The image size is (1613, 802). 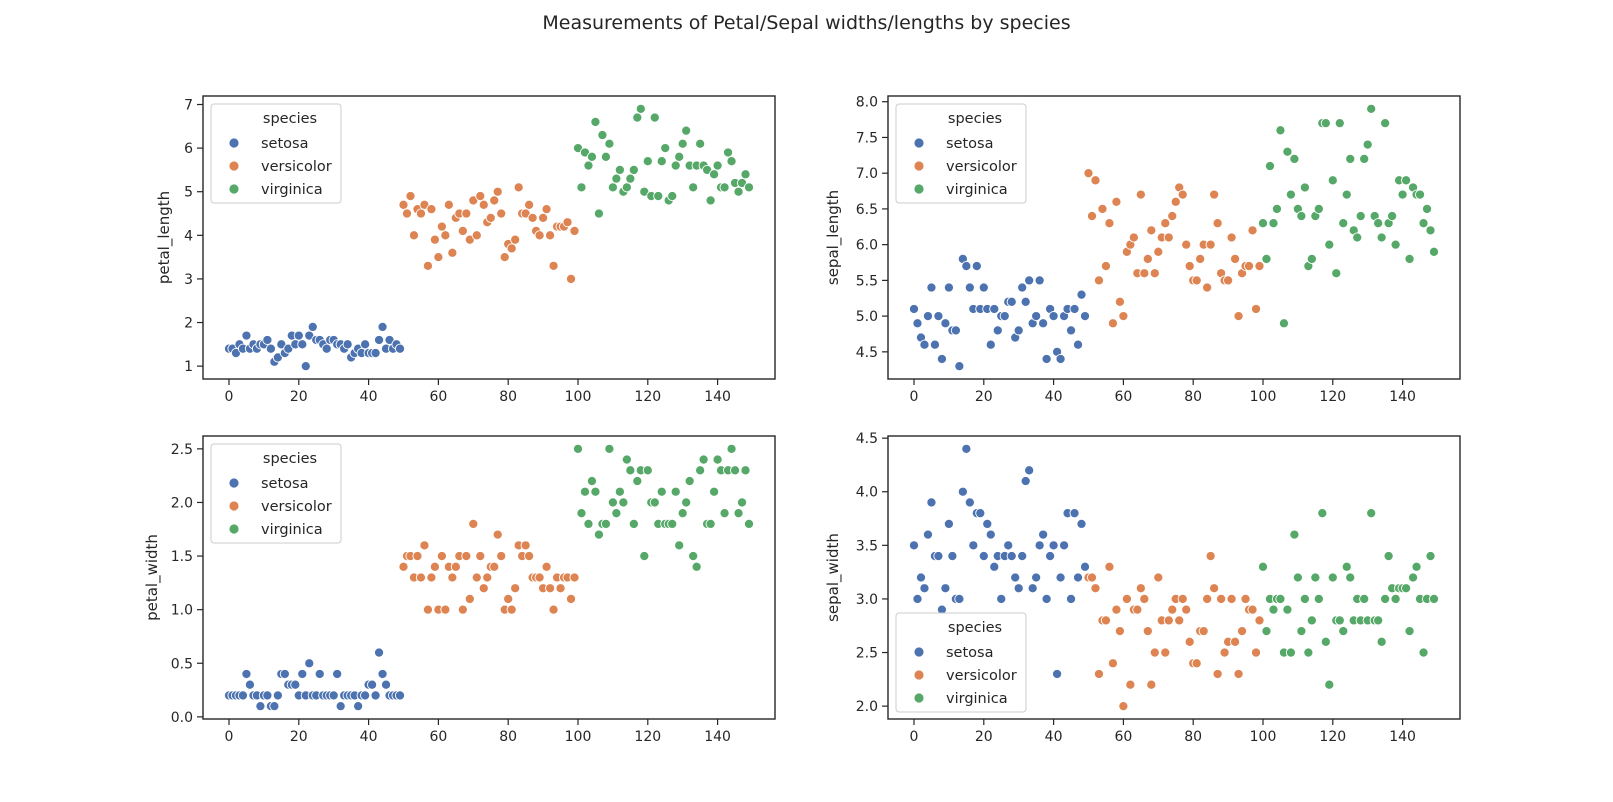 What do you see at coordinates (152, 577) in the screenshot?
I see `y-axis-label: petal_width` at bounding box center [152, 577].